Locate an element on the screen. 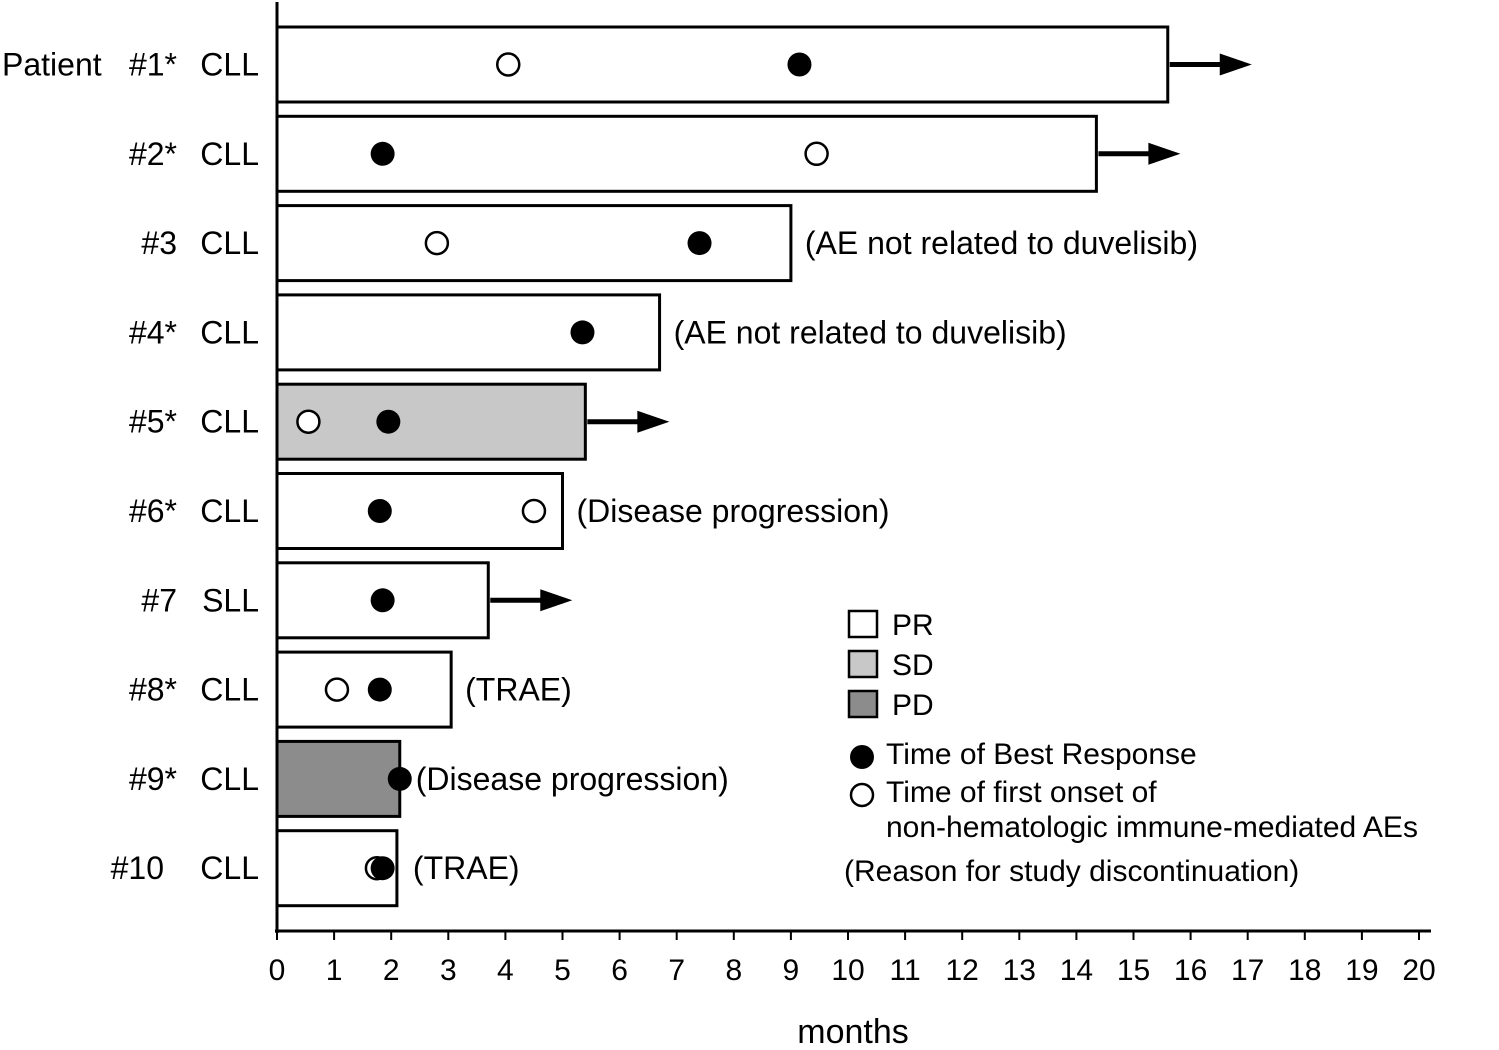 The width and height of the screenshot is (1499, 1050). legend-best-response-icon is located at coordinates (862, 757).